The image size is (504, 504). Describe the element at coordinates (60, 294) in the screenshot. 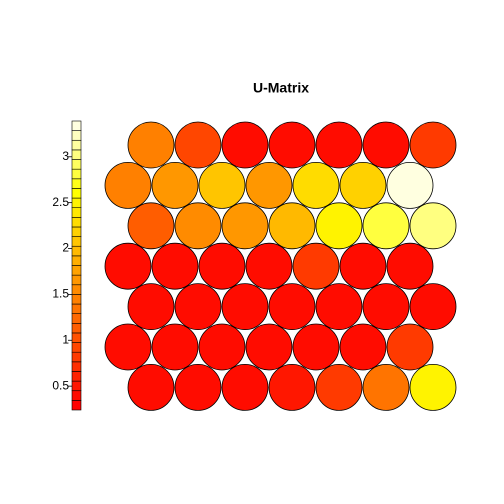

I see `colorbar-tick-label: 1.5` at that location.